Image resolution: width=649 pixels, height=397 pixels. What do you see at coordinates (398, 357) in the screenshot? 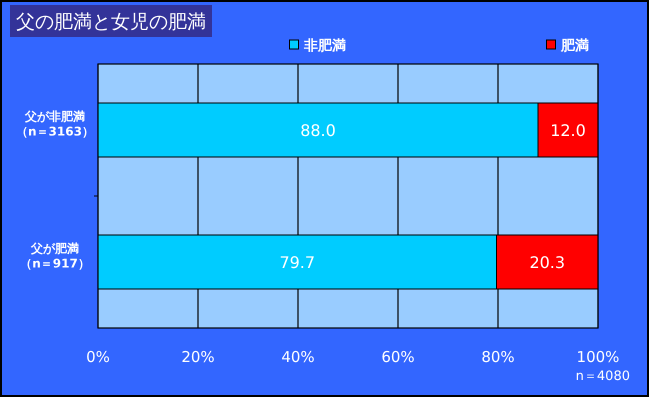
I see `x-tick-label: 60%` at bounding box center [398, 357].